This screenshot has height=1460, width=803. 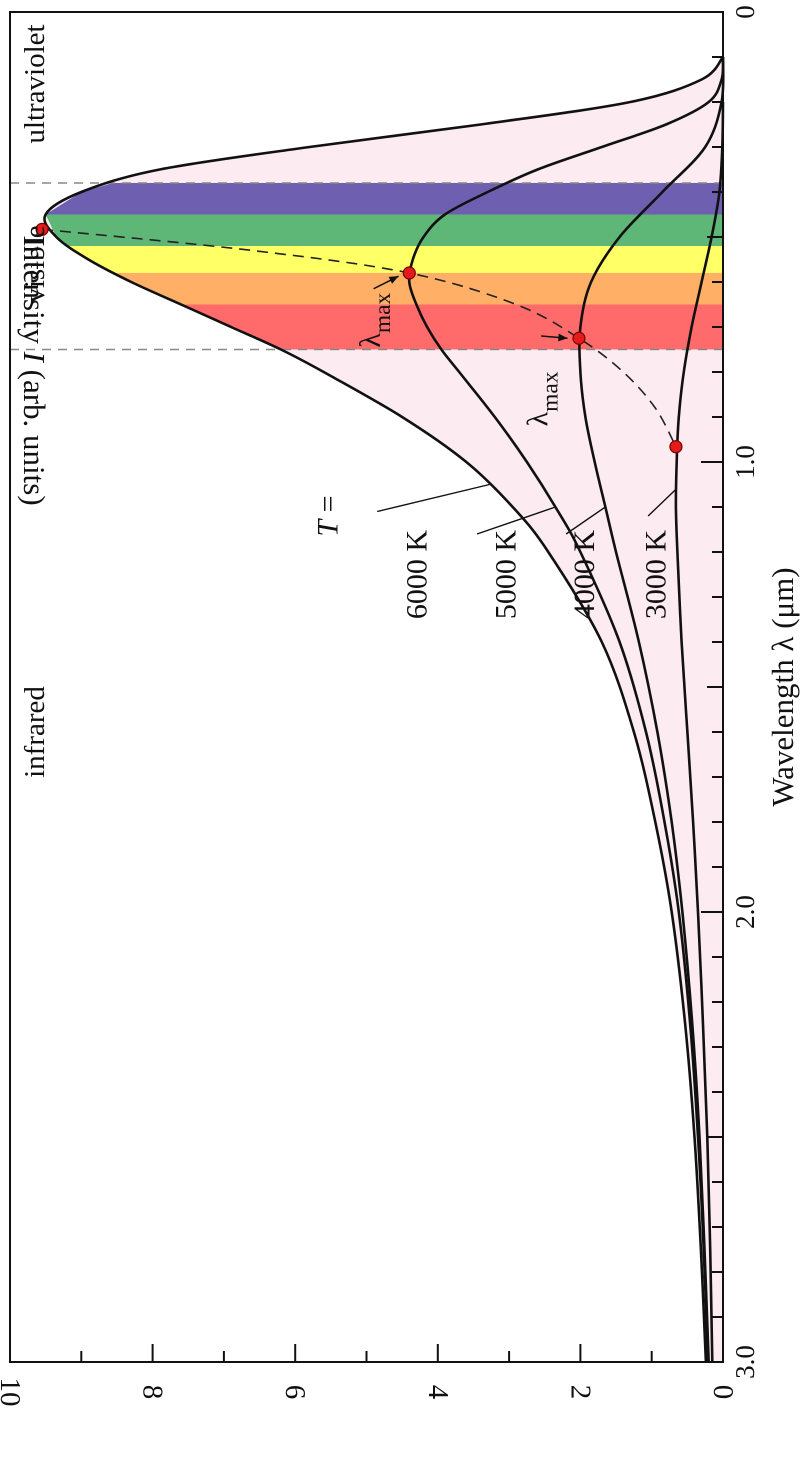 I want to click on lambda-max-label-2-arrowhead, so click(x=563, y=337).